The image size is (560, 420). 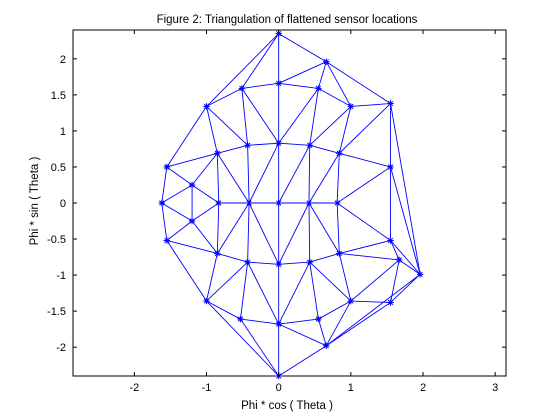 What do you see at coordinates (279, 388) in the screenshot?
I see `x-tick-label: 0` at bounding box center [279, 388].